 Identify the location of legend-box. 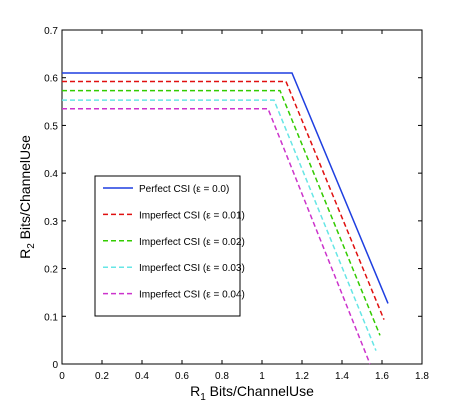
(167, 246).